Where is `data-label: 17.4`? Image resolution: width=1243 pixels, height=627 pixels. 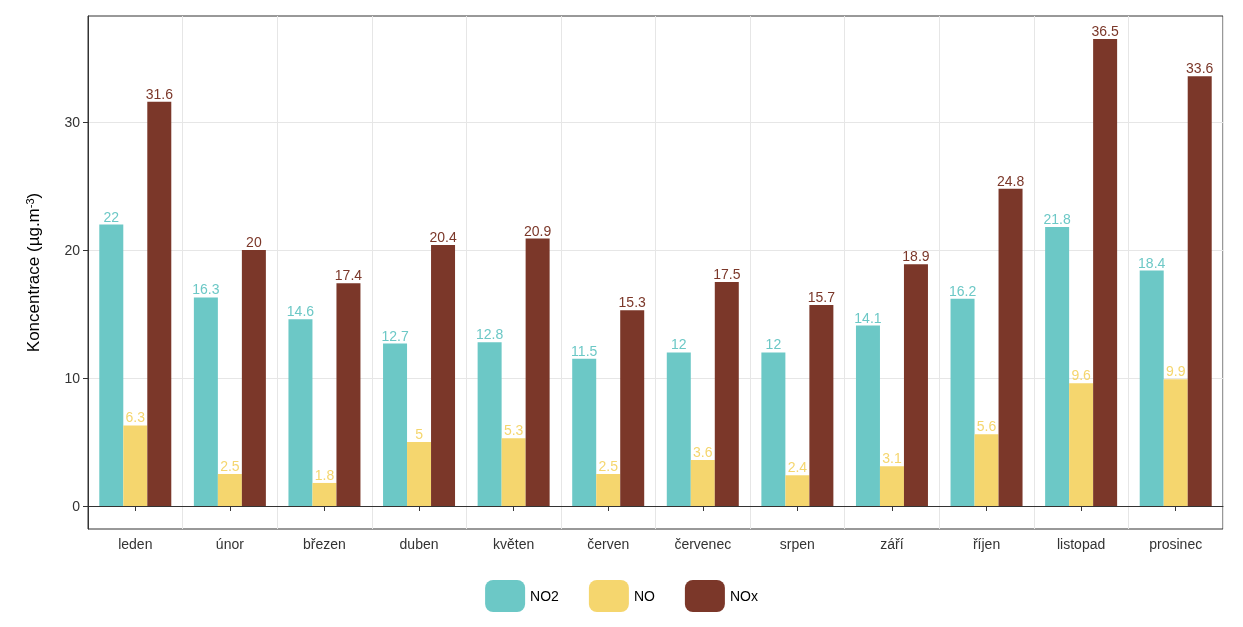 data-label: 17.4 is located at coordinates (348, 275).